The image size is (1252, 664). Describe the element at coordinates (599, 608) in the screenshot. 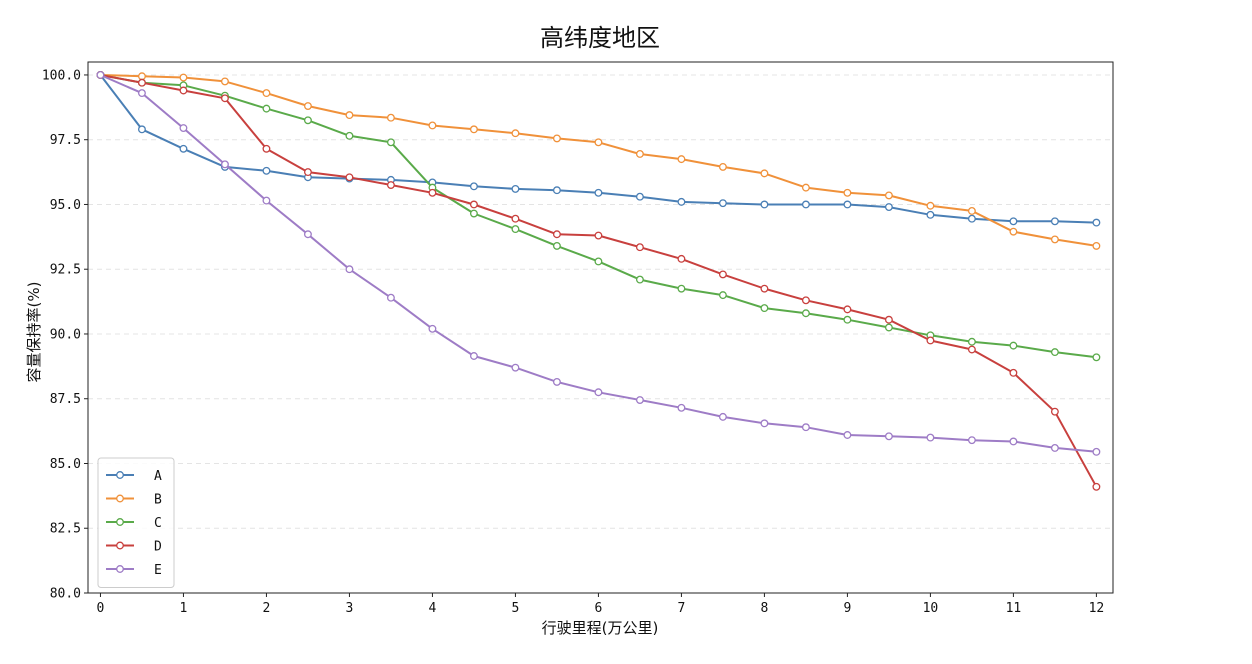

I see `x-tick-label-6: 6` at that location.